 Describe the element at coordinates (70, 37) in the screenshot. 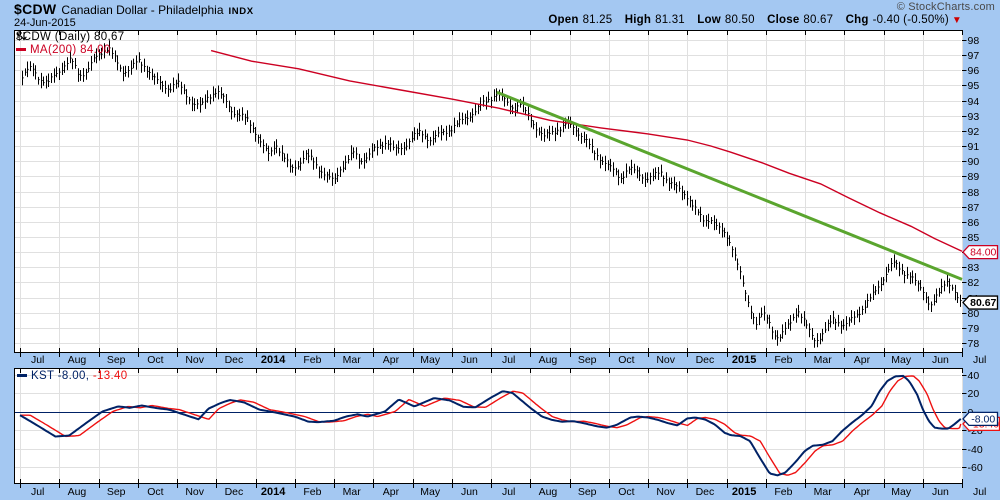

I see `price-legend-label: $CDW (Daily) 80.67` at that location.